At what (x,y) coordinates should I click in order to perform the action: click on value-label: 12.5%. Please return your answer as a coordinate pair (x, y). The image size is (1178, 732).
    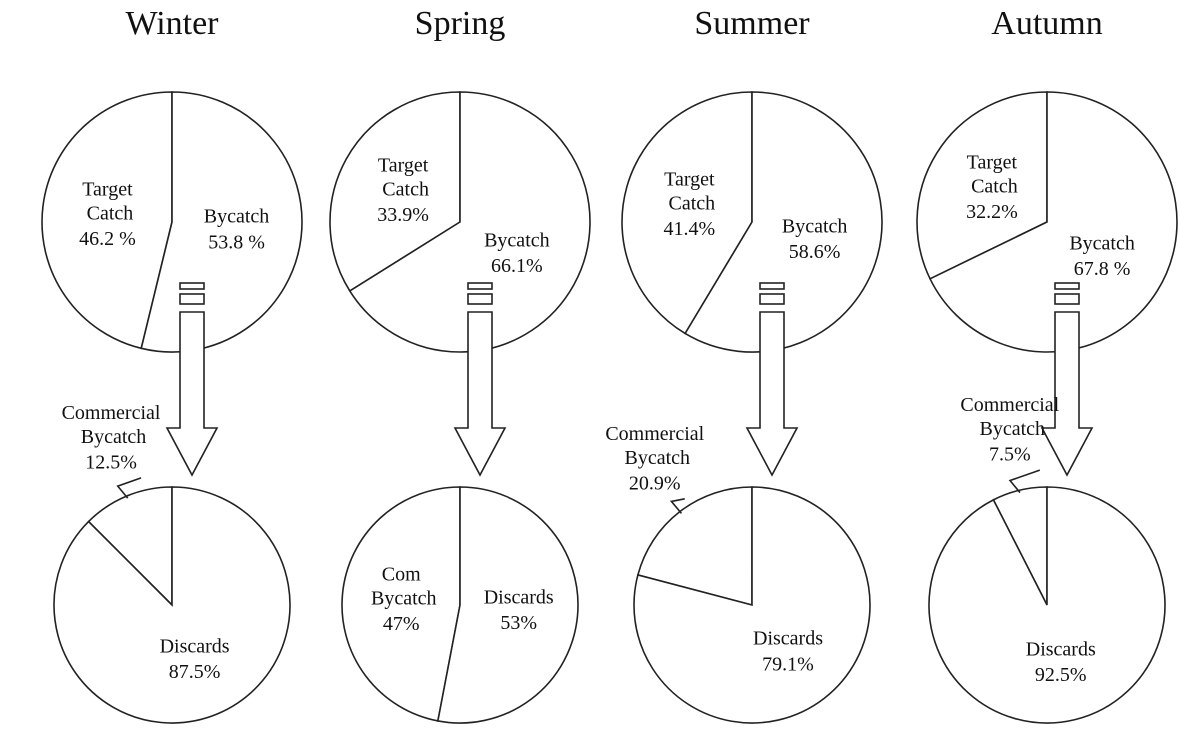
    Looking at the image, I should click on (111, 462).